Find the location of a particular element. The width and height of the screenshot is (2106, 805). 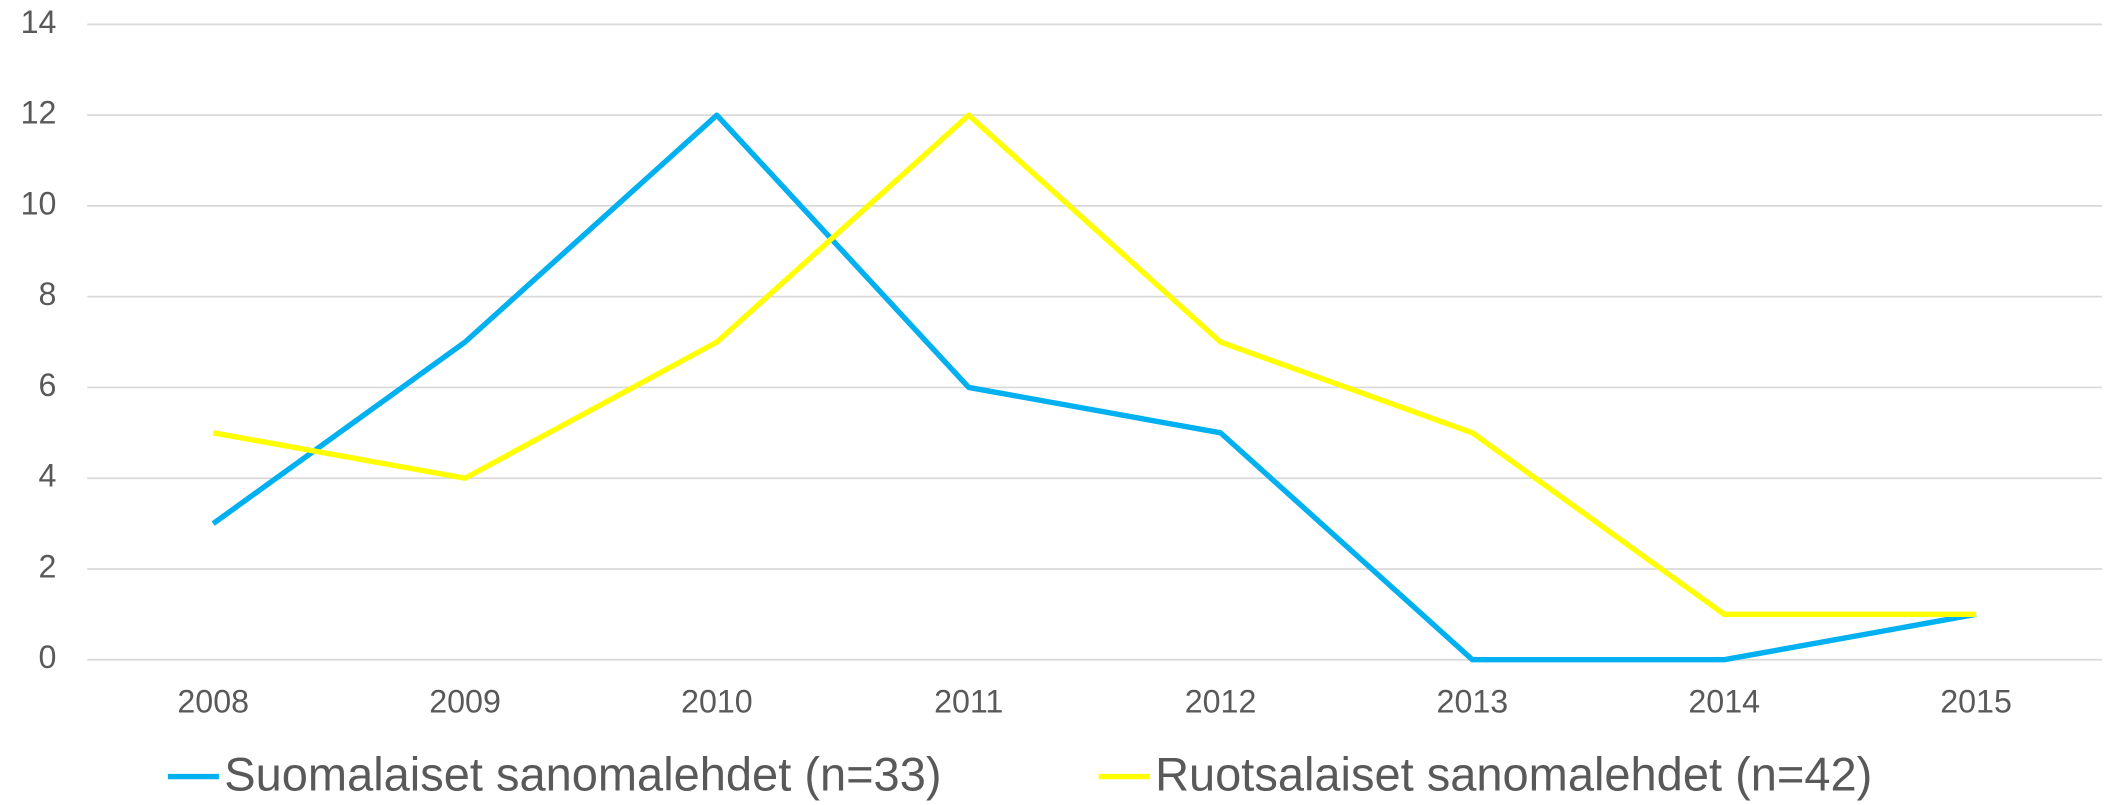

x-tick-label: 2008 is located at coordinates (213, 702).